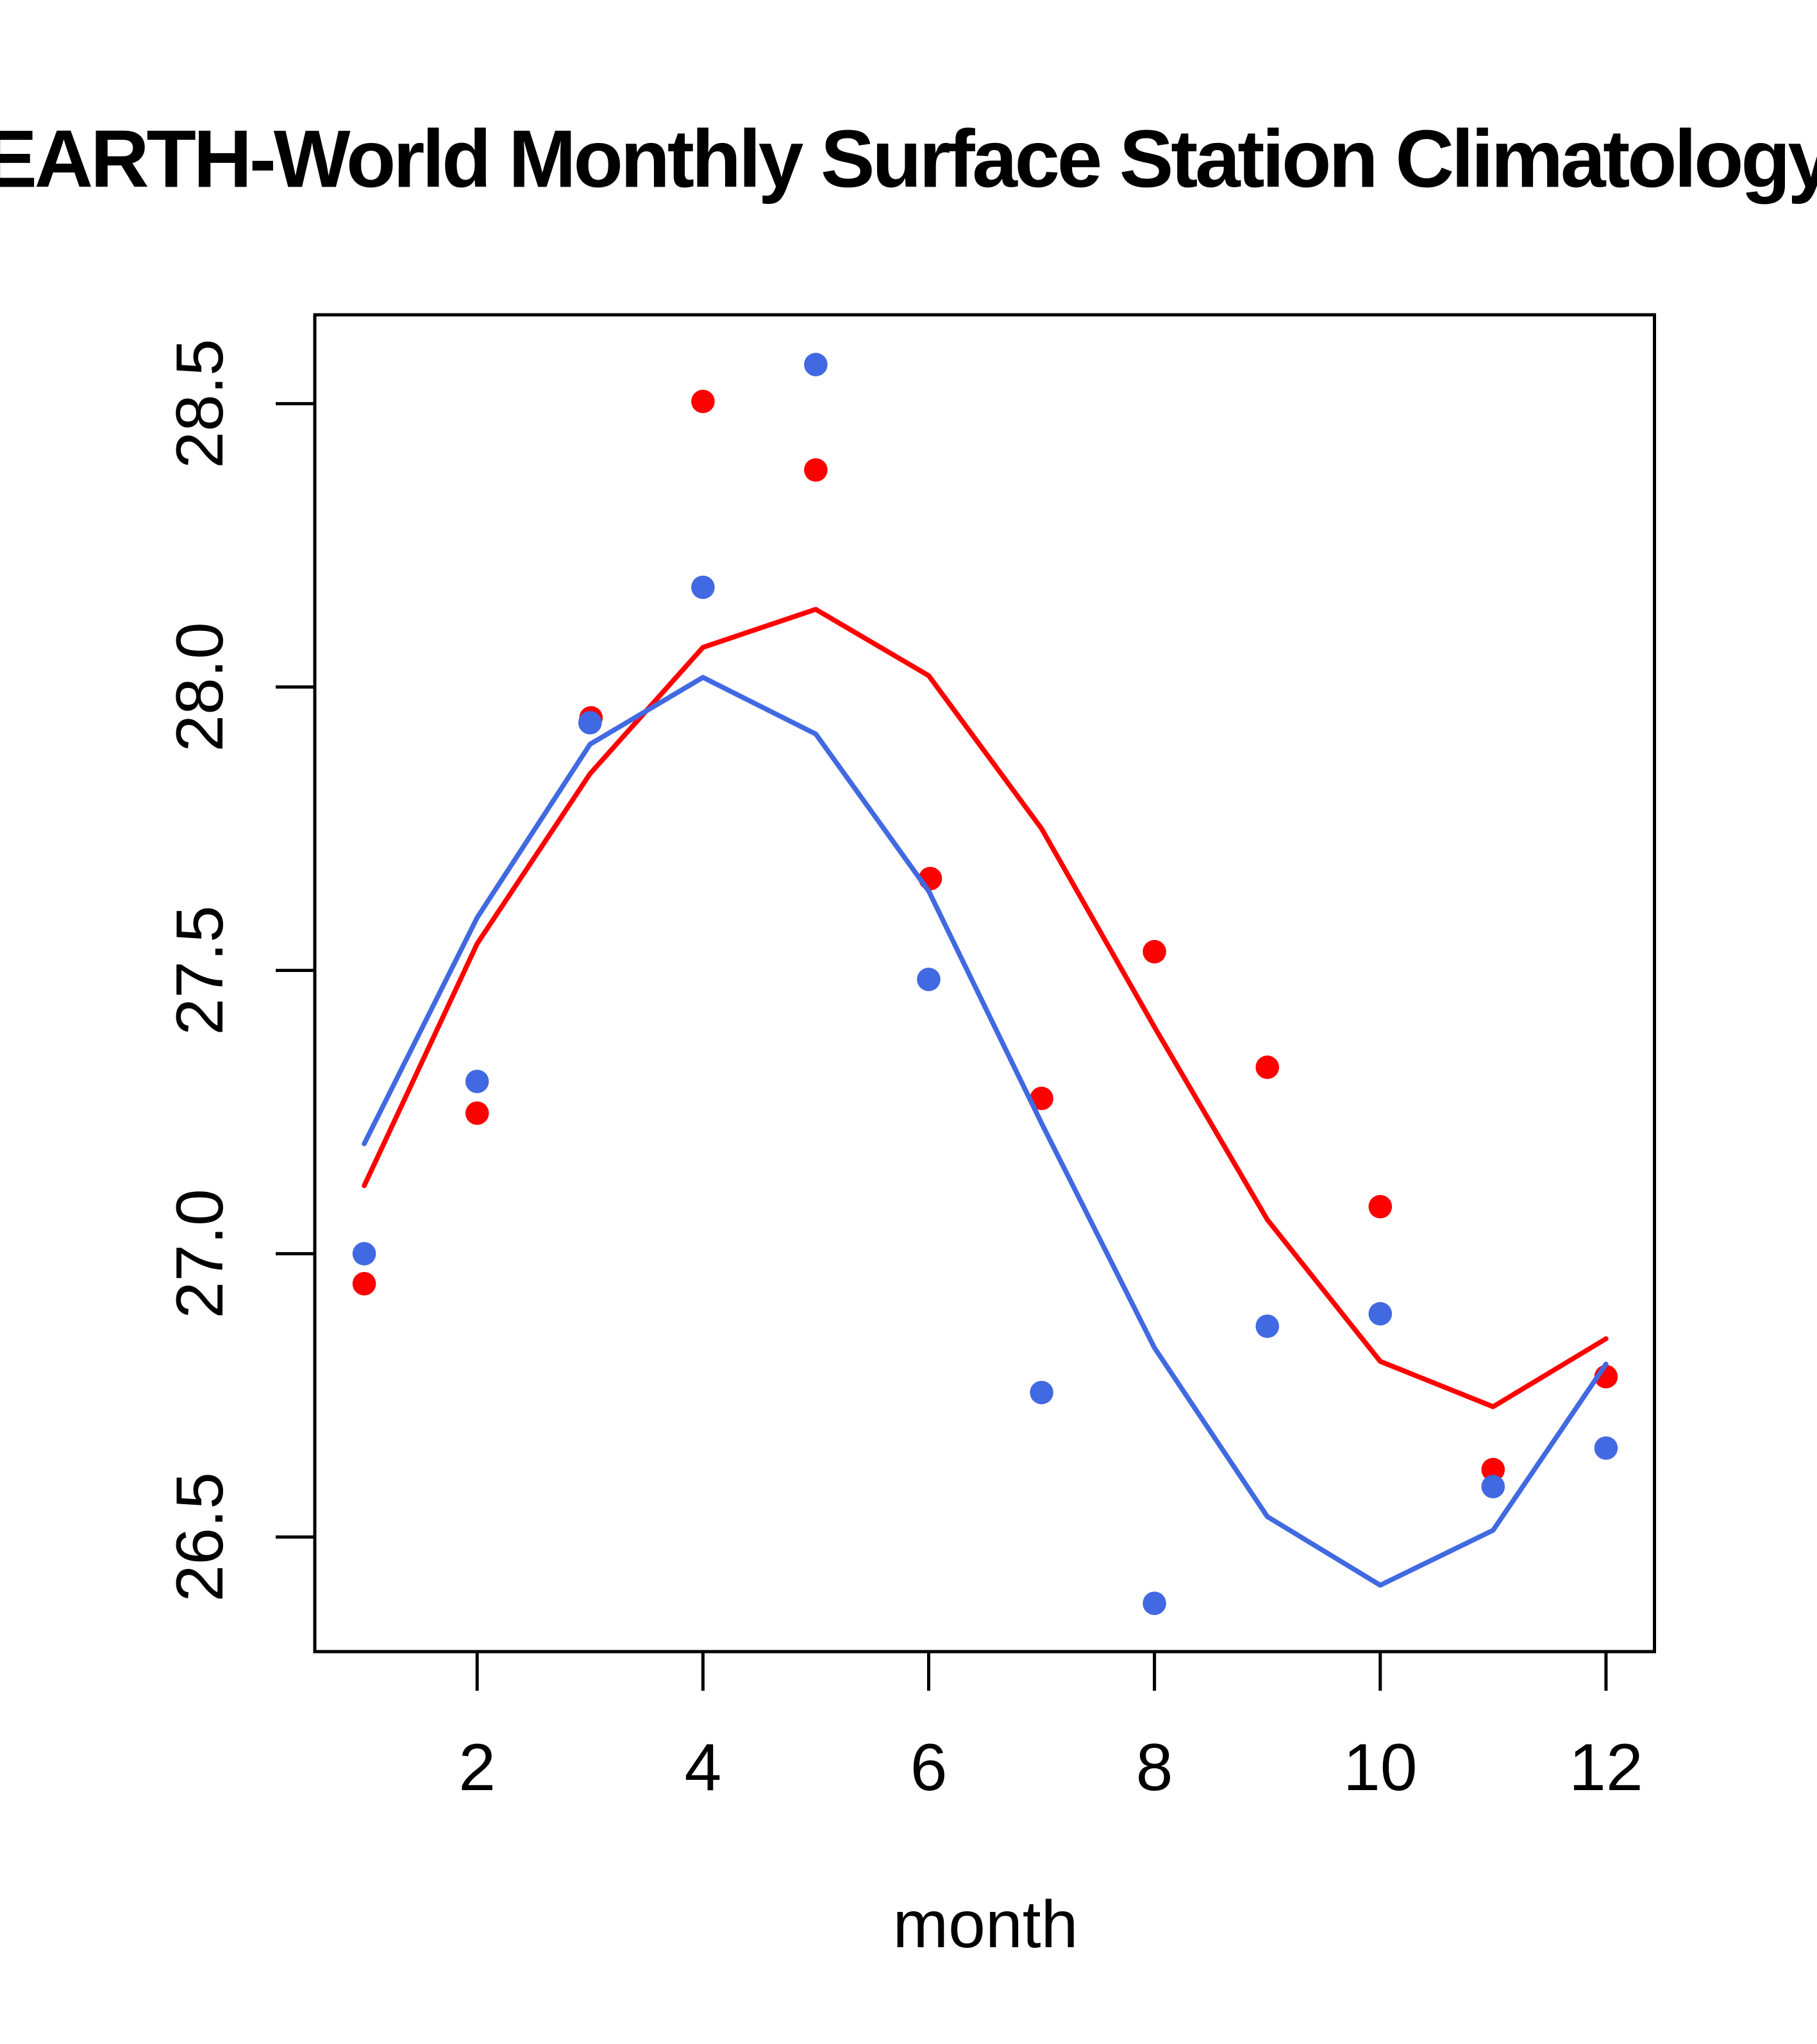 This screenshot has height=2044, width=1817. Describe the element at coordinates (200, 1253) in the screenshot. I see `svg-text: 27.0` at that location.